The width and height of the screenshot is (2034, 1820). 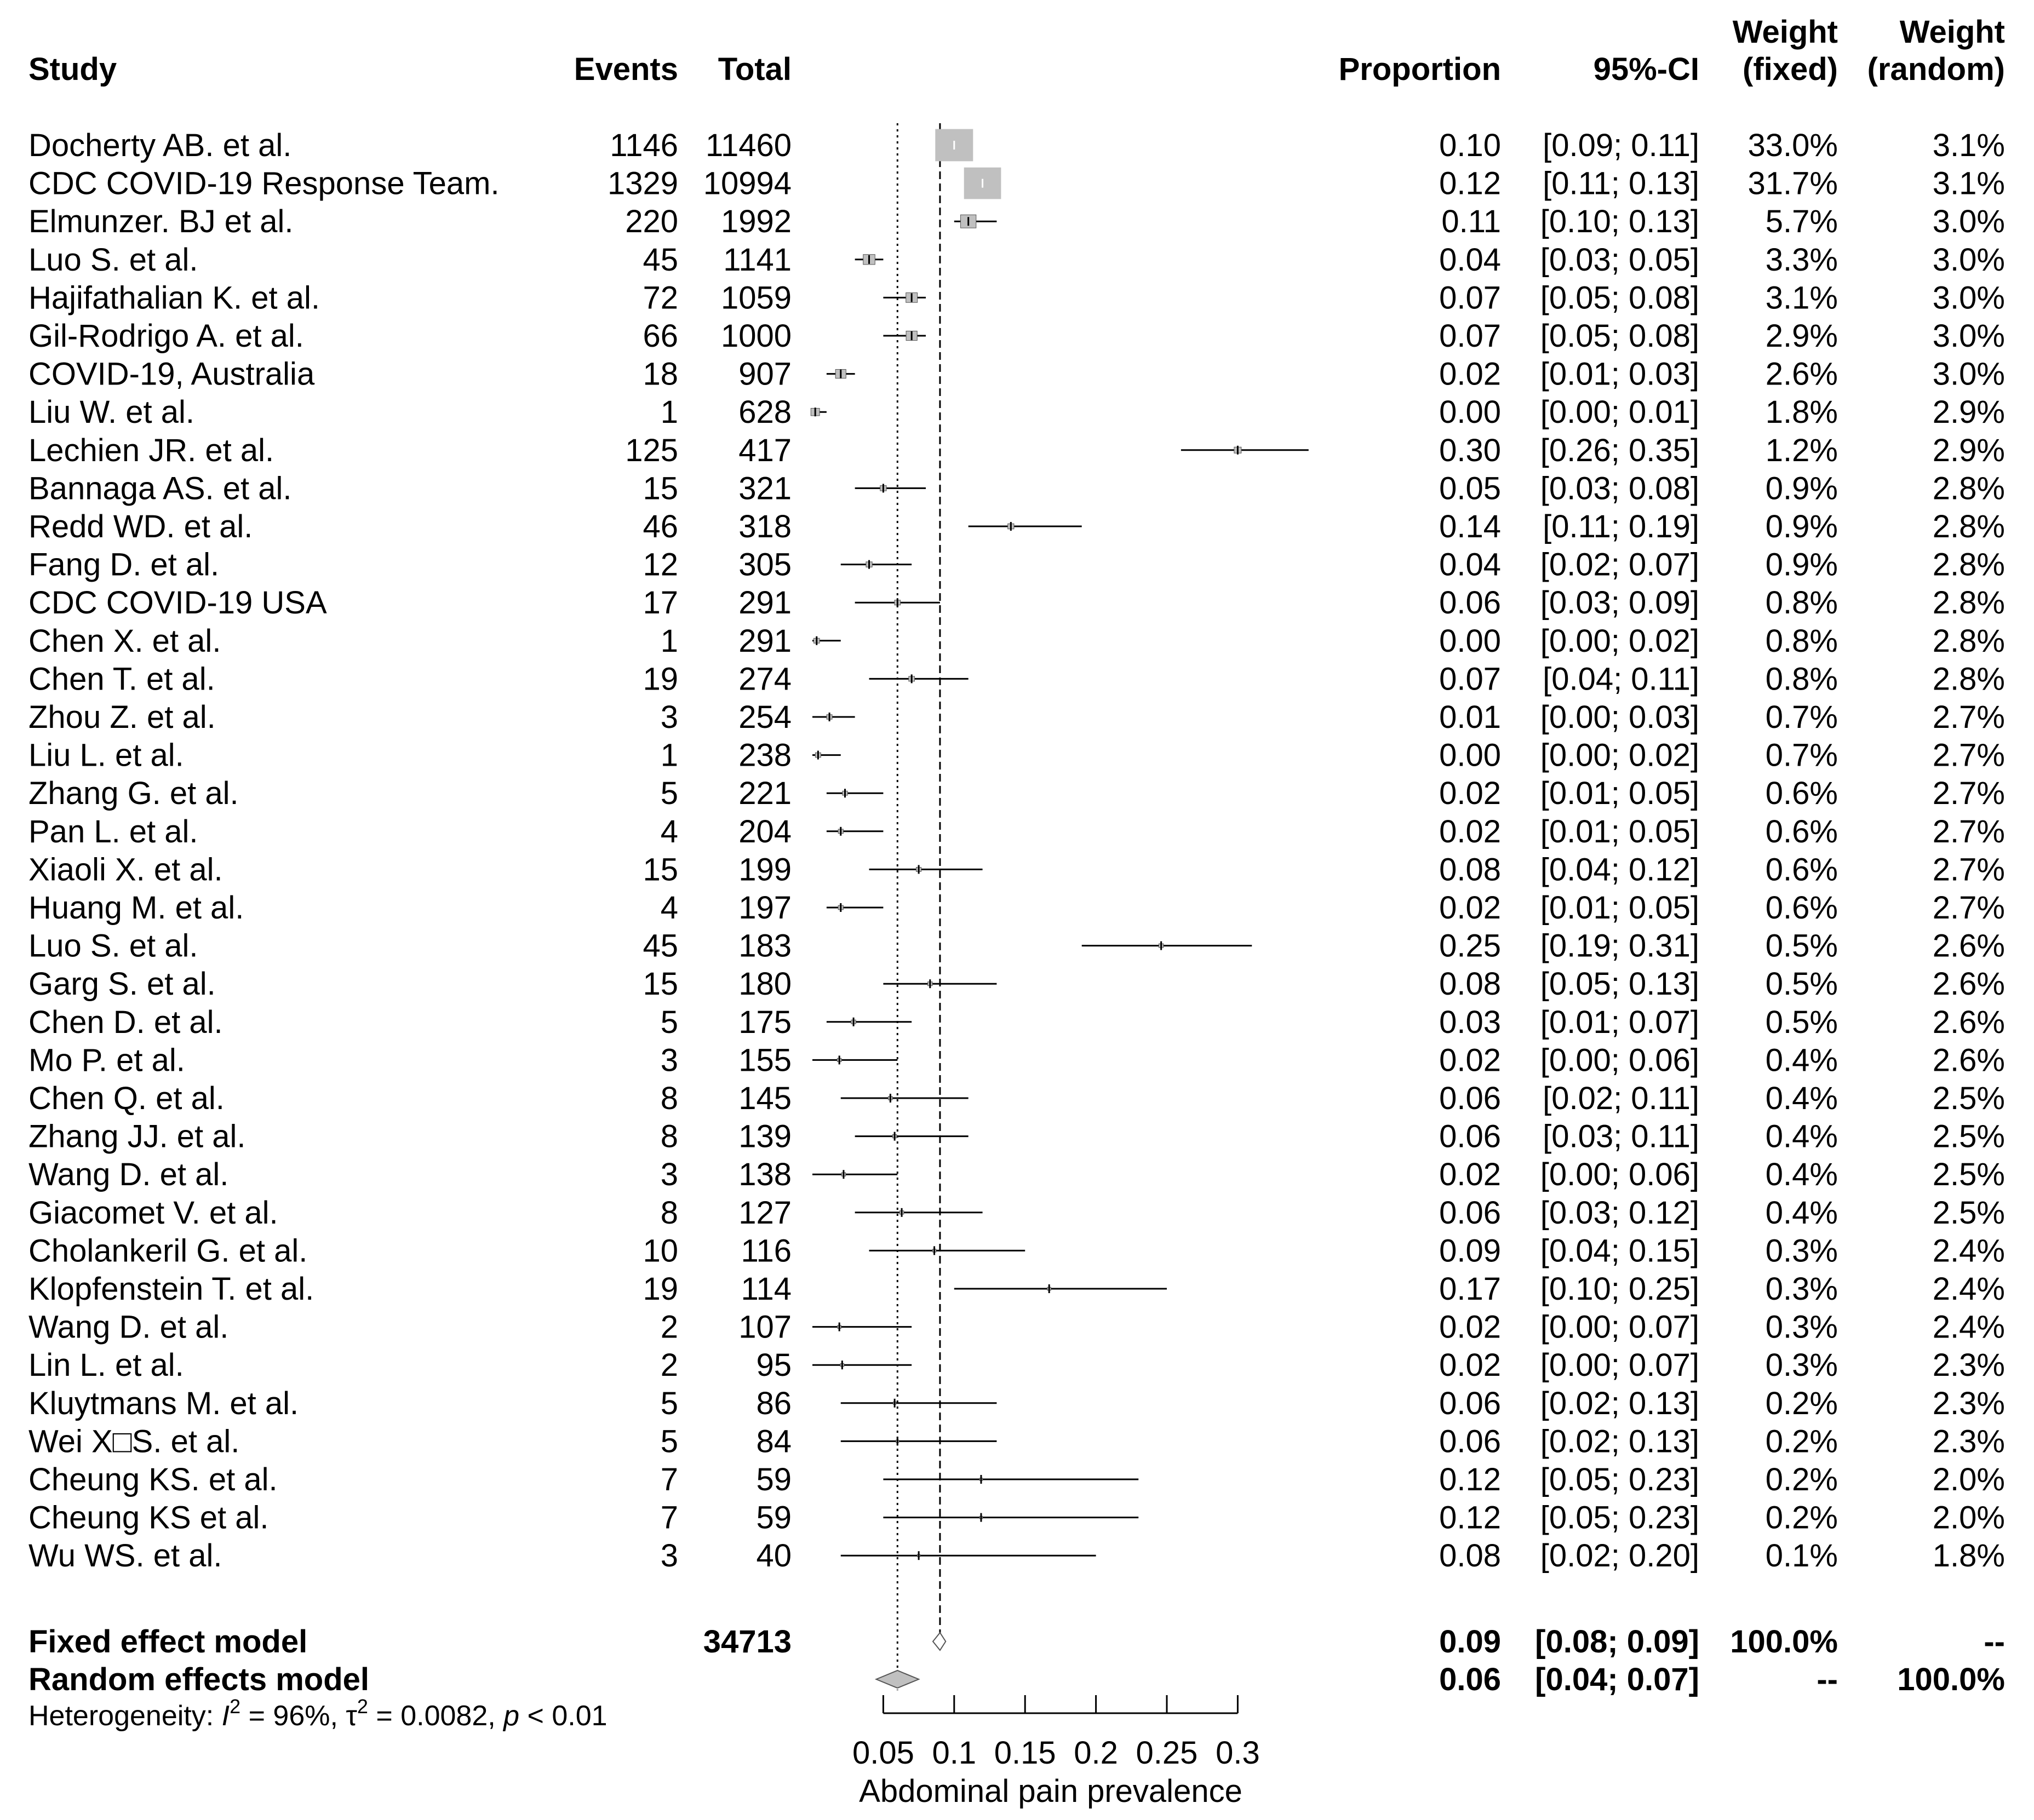 What do you see at coordinates (124, 641) in the screenshot?
I see `study-name: Chen X. et al.` at bounding box center [124, 641].